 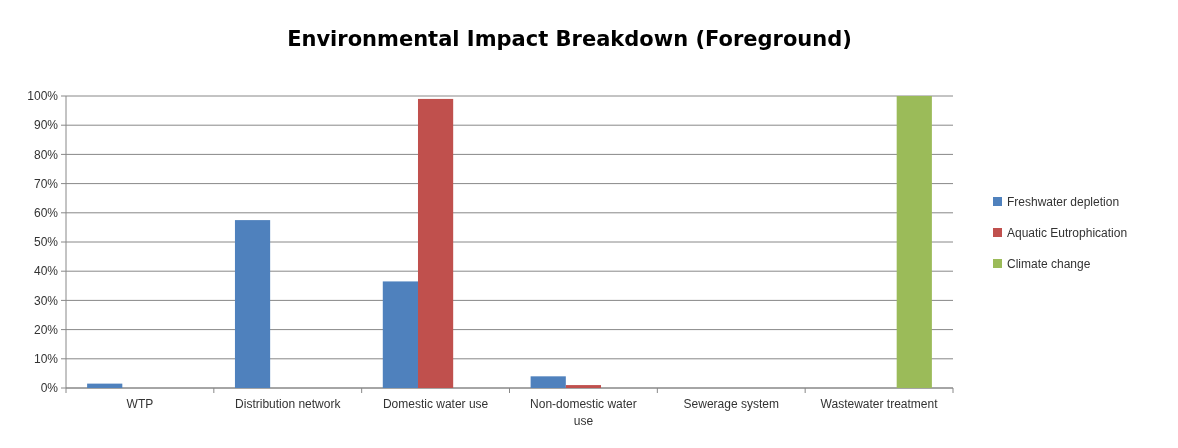 What do you see at coordinates (46, 213) in the screenshot?
I see `y-tick-label: 60%` at bounding box center [46, 213].